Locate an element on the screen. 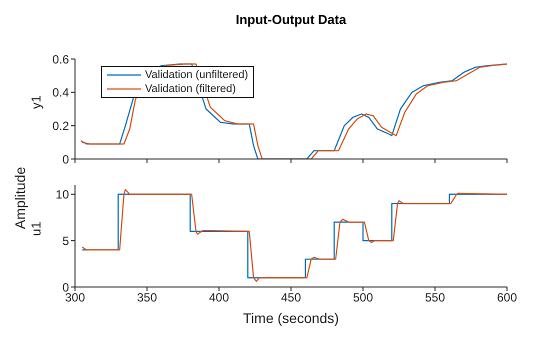  legend-label: Validation (unfiltered) is located at coordinates (196, 75).